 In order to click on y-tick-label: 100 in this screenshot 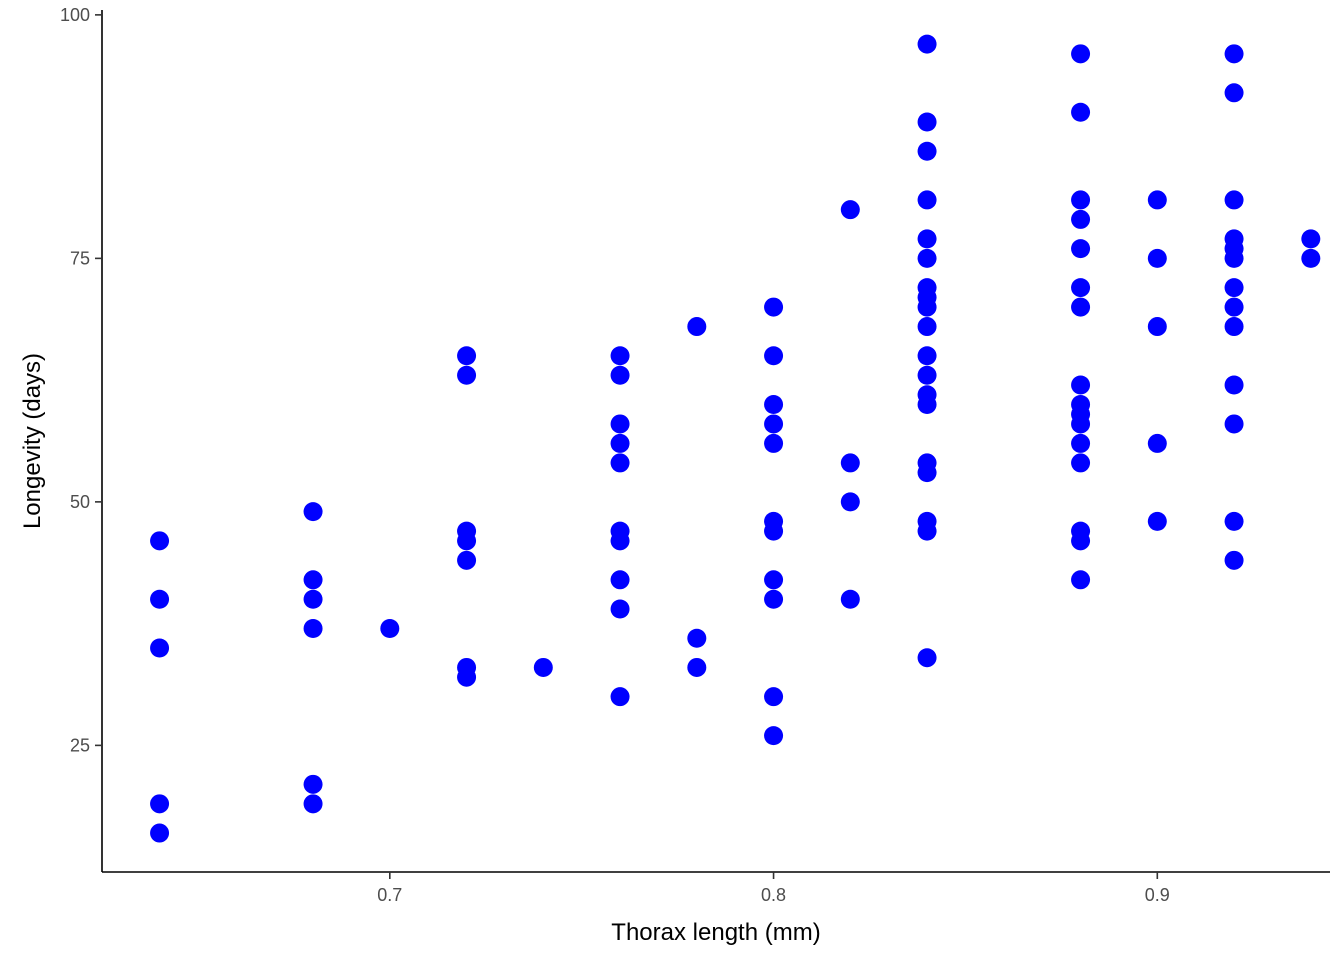, I will do `click(75, 15)`.